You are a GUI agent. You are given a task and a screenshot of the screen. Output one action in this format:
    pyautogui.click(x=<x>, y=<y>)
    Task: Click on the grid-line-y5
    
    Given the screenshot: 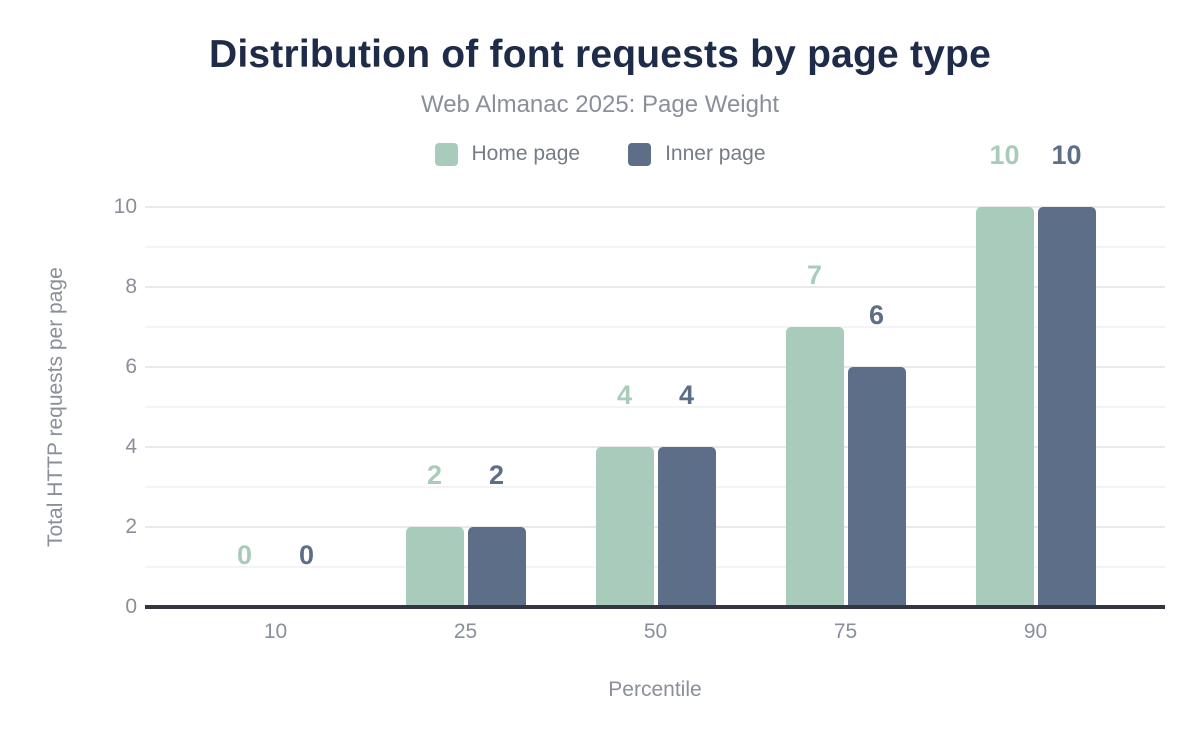 What is the action you would take?
    pyautogui.click(x=655, y=407)
    